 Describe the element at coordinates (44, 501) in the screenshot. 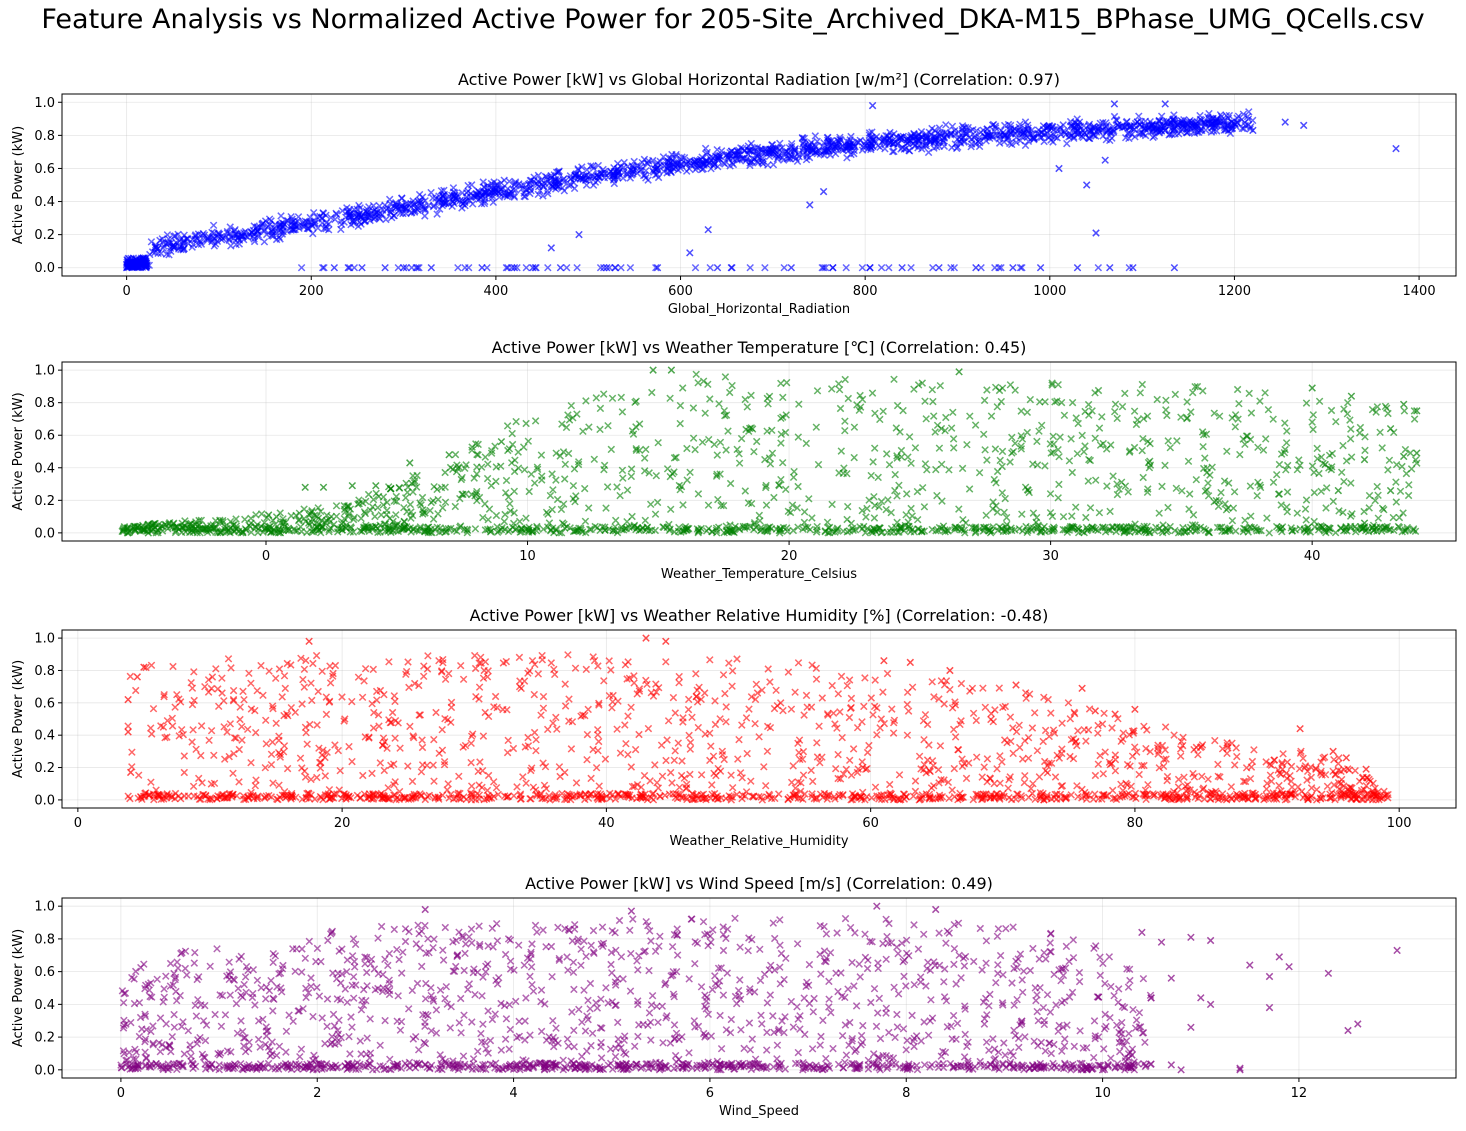

I see `y-tick-label: 0.2` at that location.